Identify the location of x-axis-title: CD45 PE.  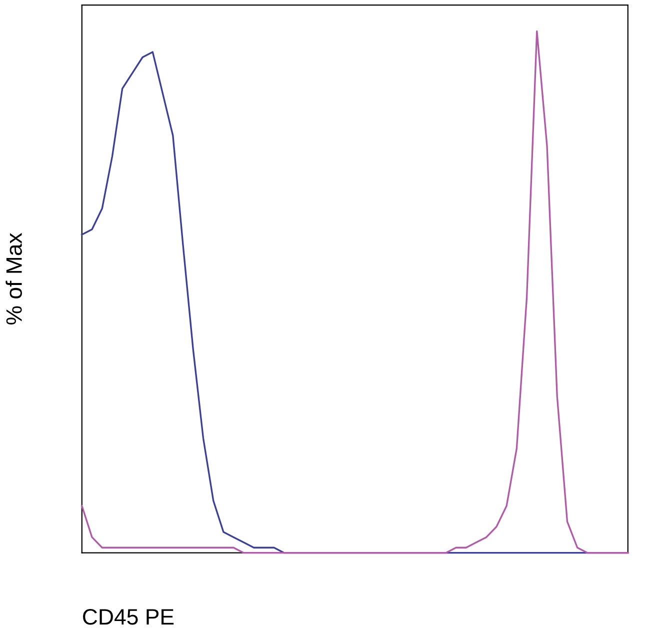
(128, 616).